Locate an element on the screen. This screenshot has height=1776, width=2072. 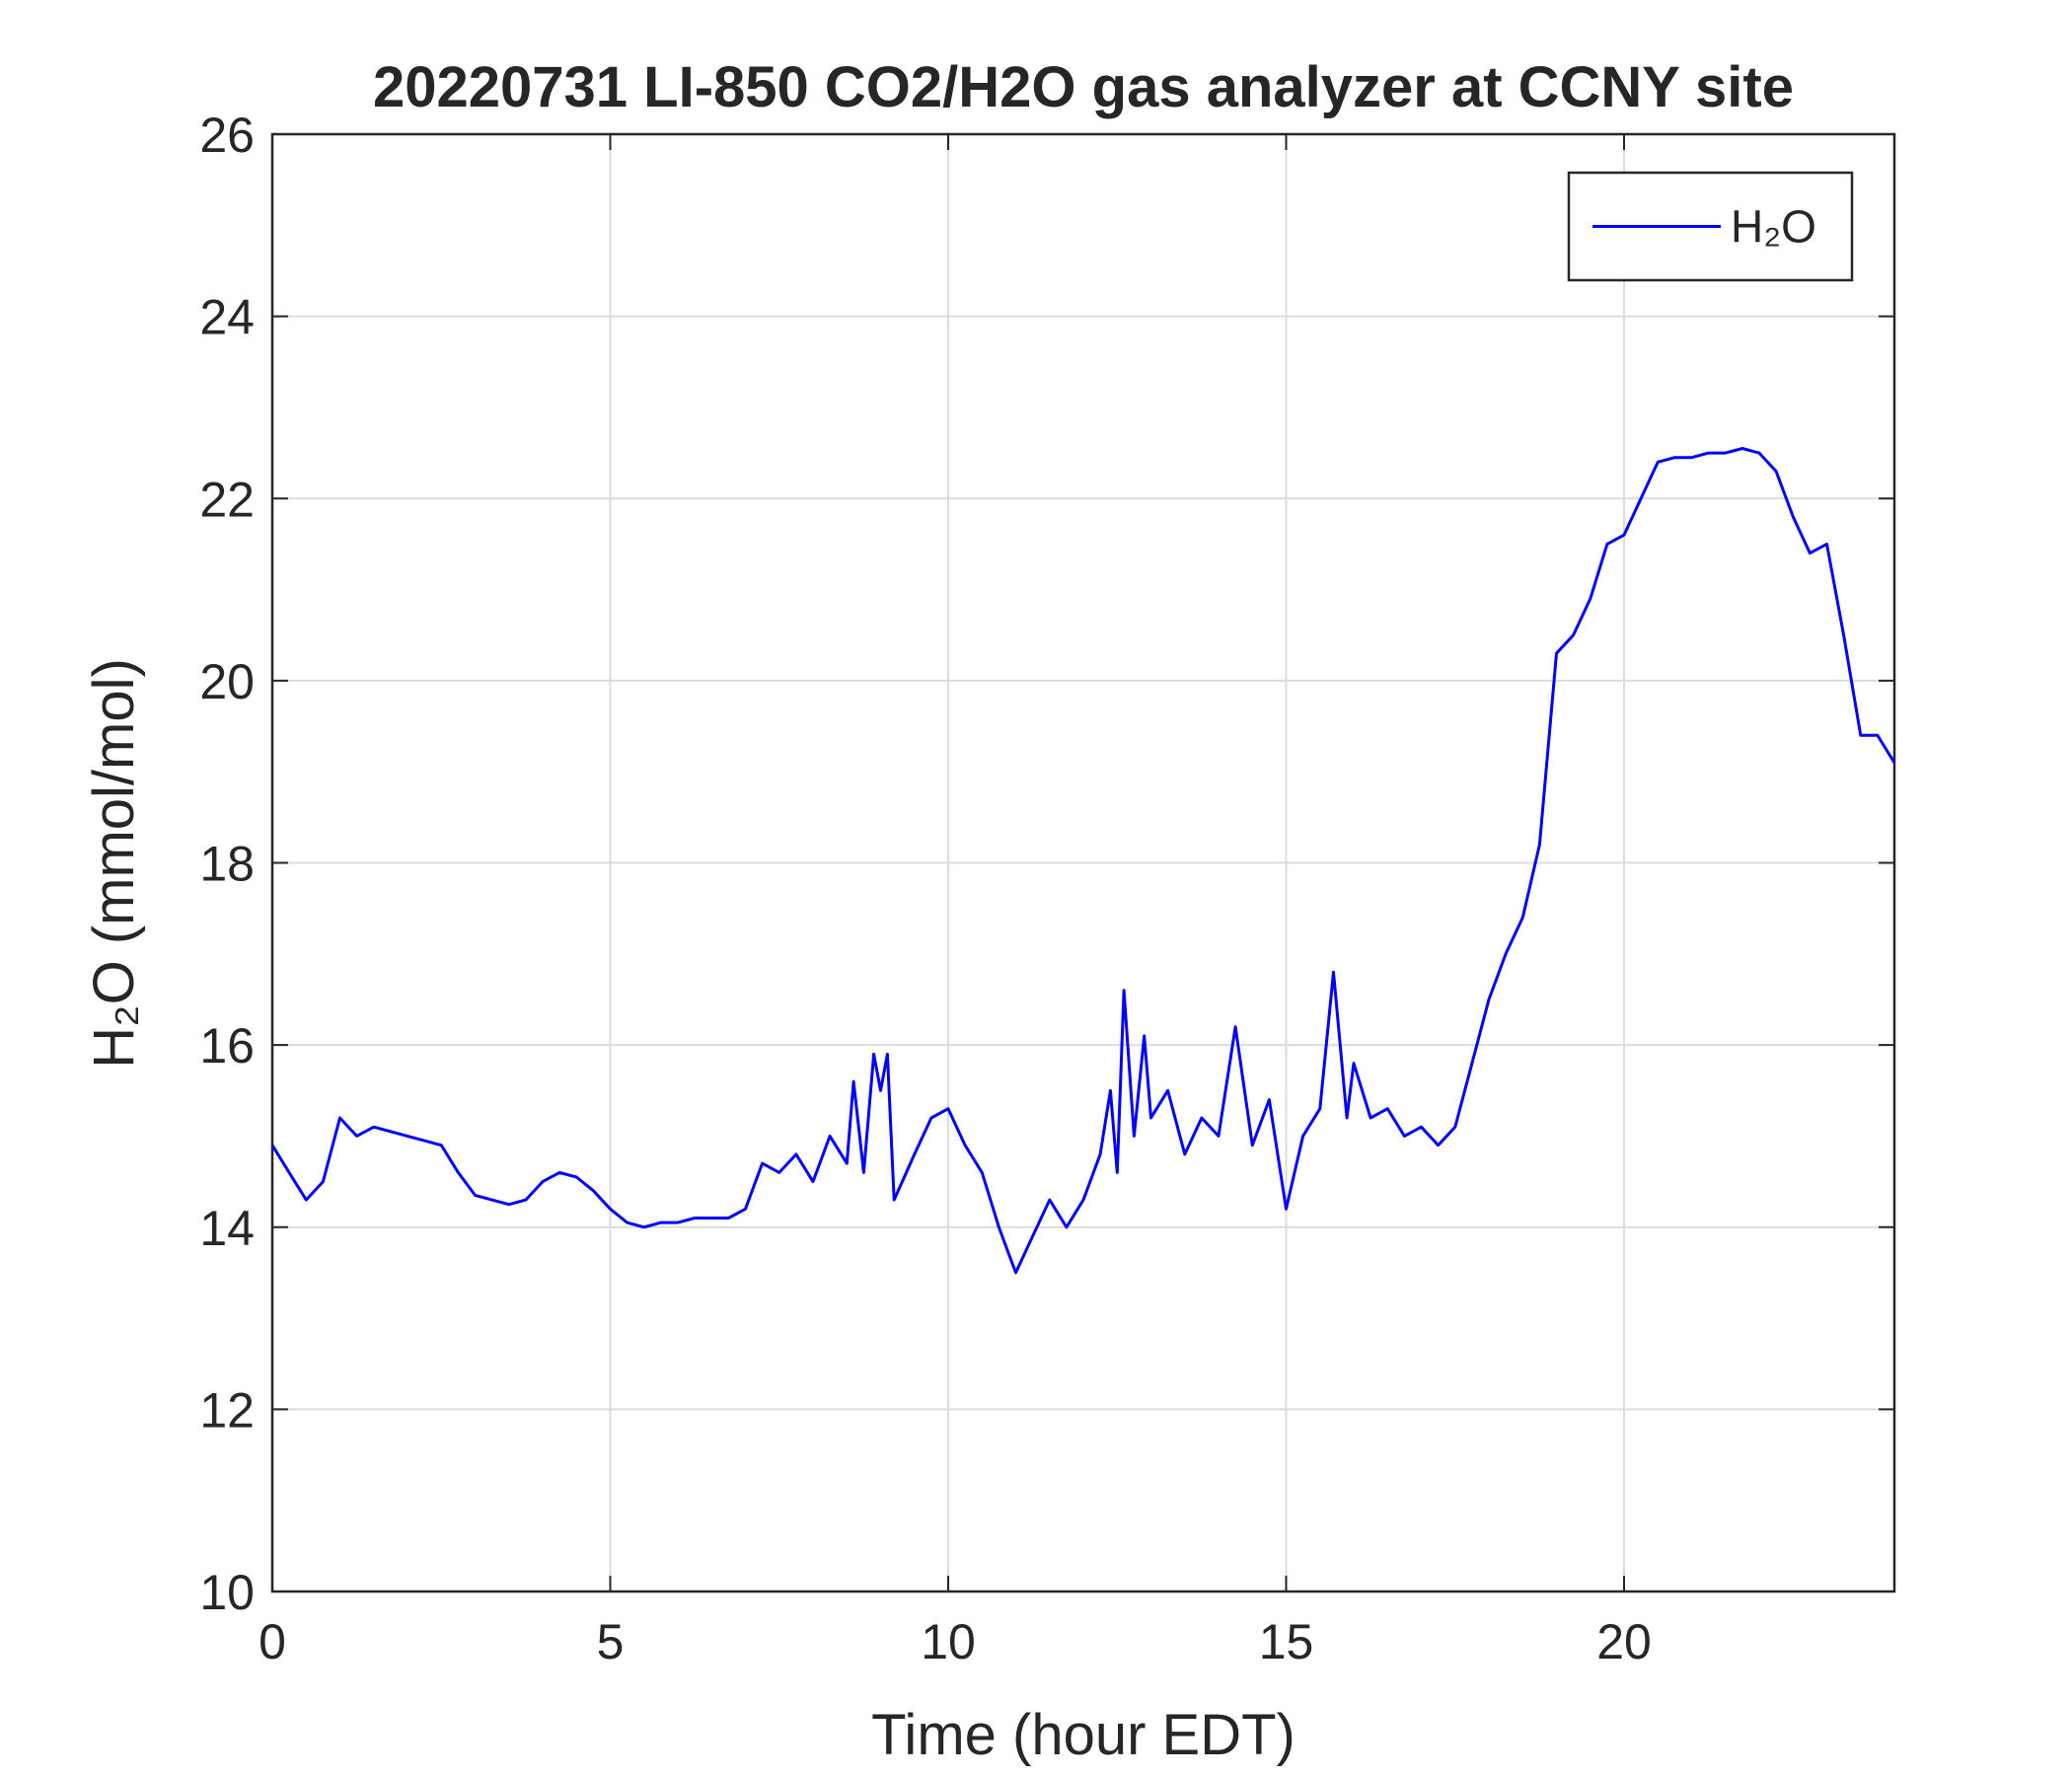
x-tick-label: 20 is located at coordinates (1624, 1642).